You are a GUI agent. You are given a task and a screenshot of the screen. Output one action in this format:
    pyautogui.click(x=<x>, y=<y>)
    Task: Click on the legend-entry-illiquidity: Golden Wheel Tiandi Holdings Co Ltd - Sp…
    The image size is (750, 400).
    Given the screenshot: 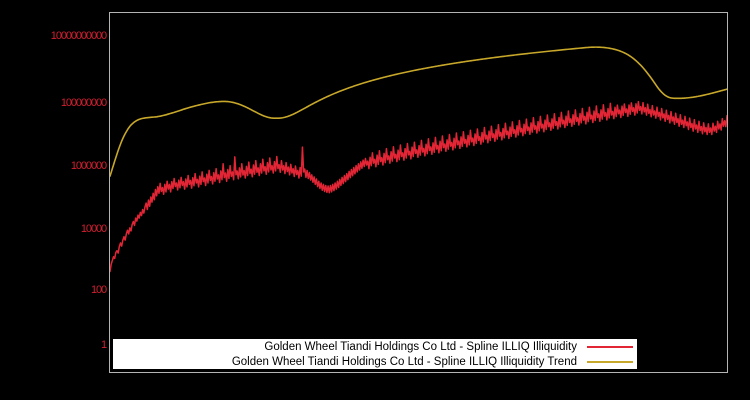 What is the action you would take?
    pyautogui.click(x=375, y=346)
    